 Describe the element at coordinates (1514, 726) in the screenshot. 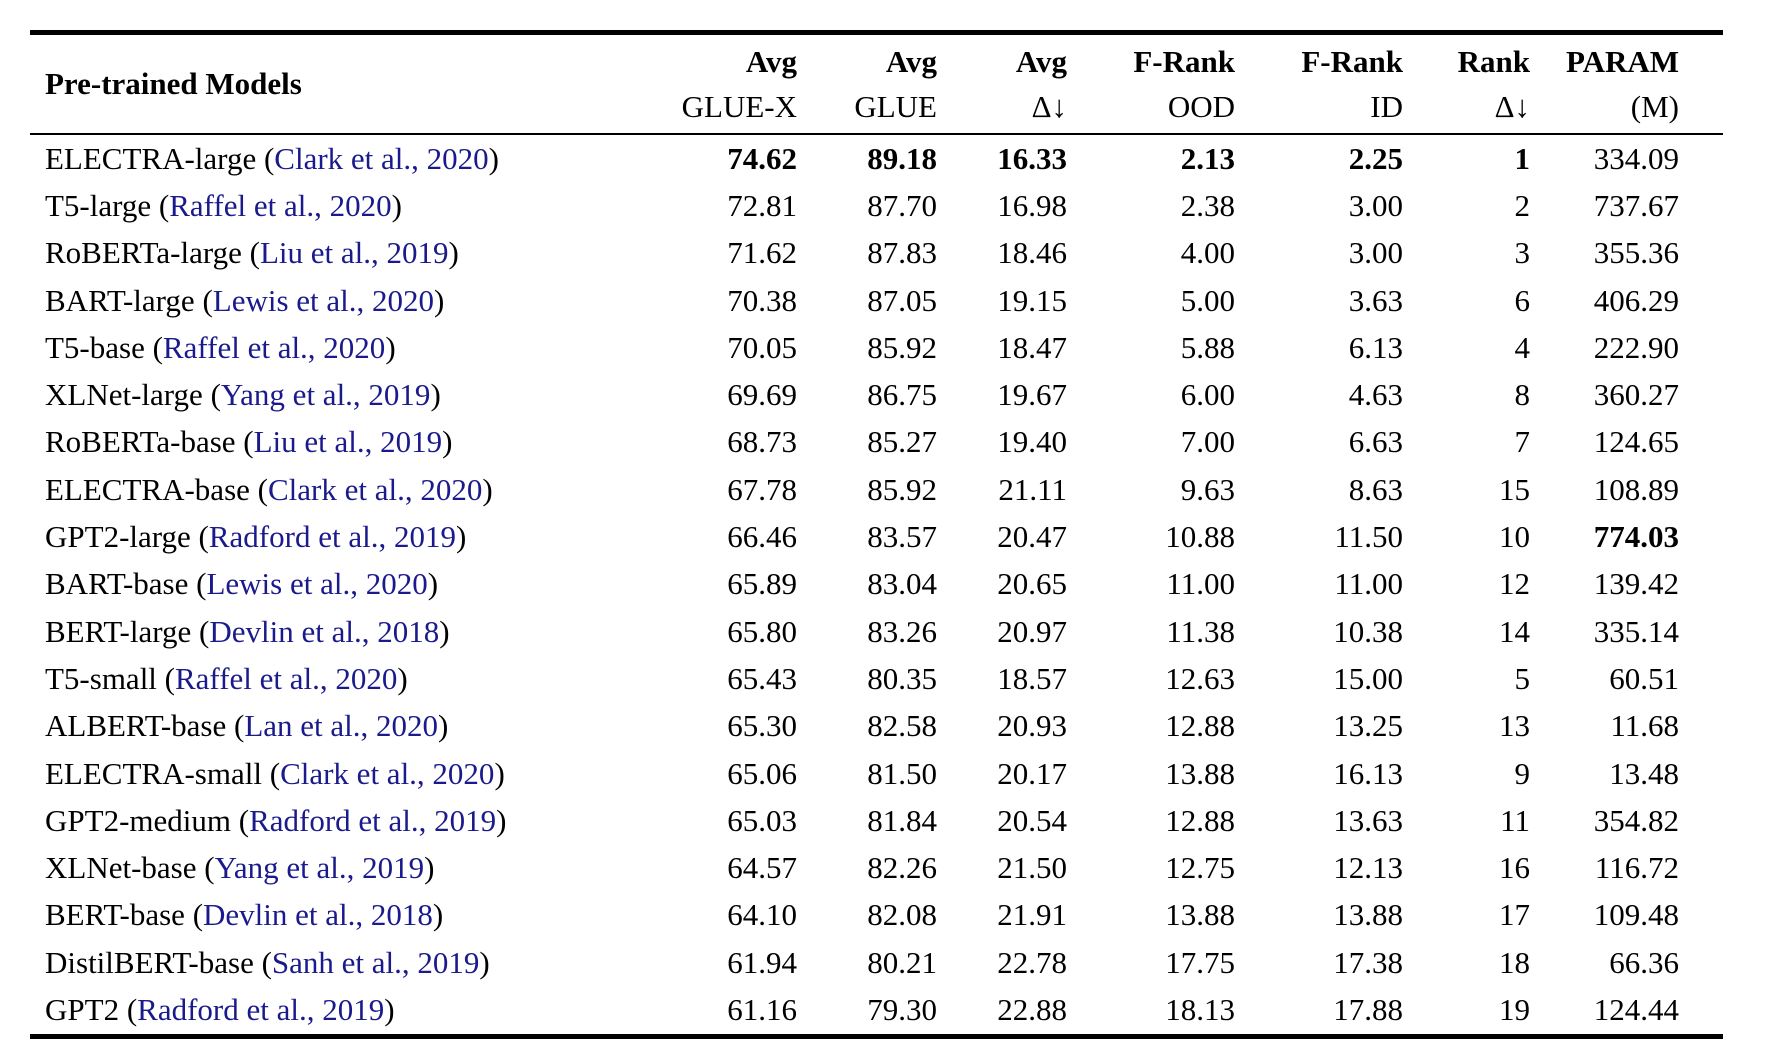

I see `rank-delta-cell: 13` at that location.